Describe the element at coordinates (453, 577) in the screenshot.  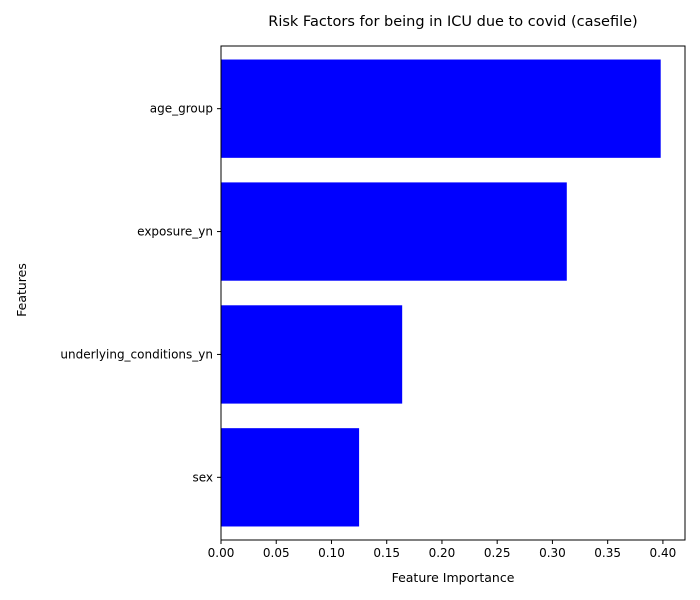
I see `x-axis-label: Feature Importance` at that location.